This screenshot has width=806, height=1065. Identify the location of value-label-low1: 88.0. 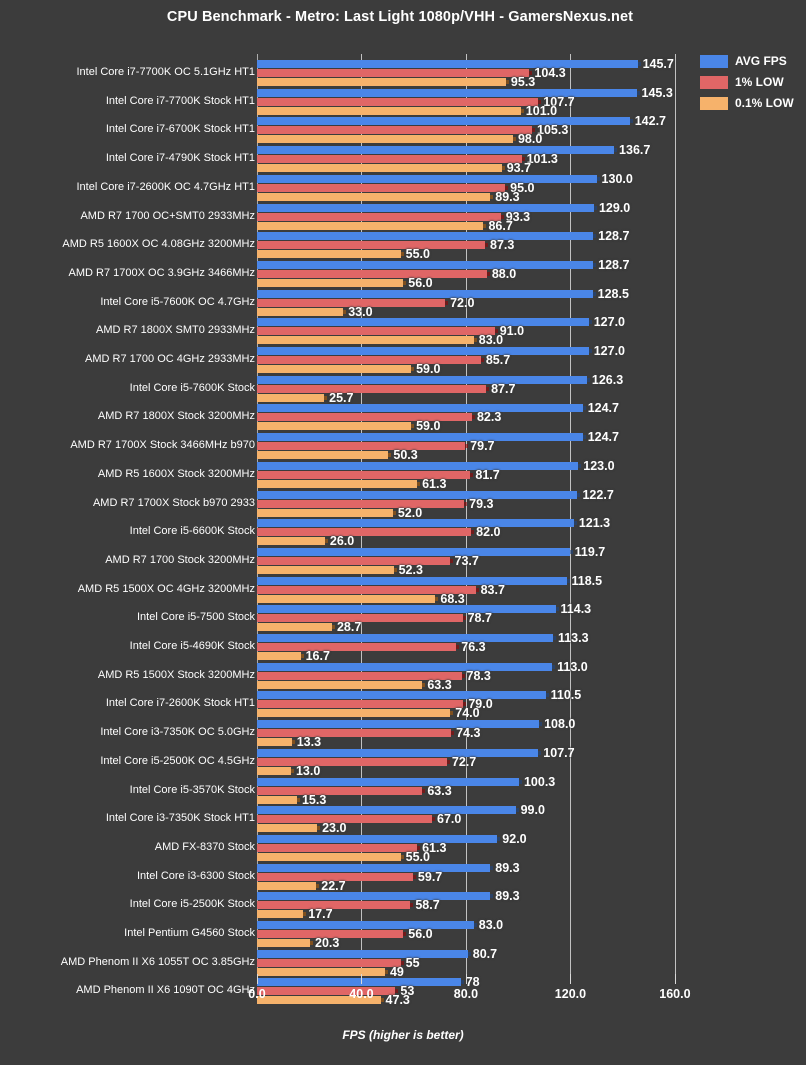
(504, 273).